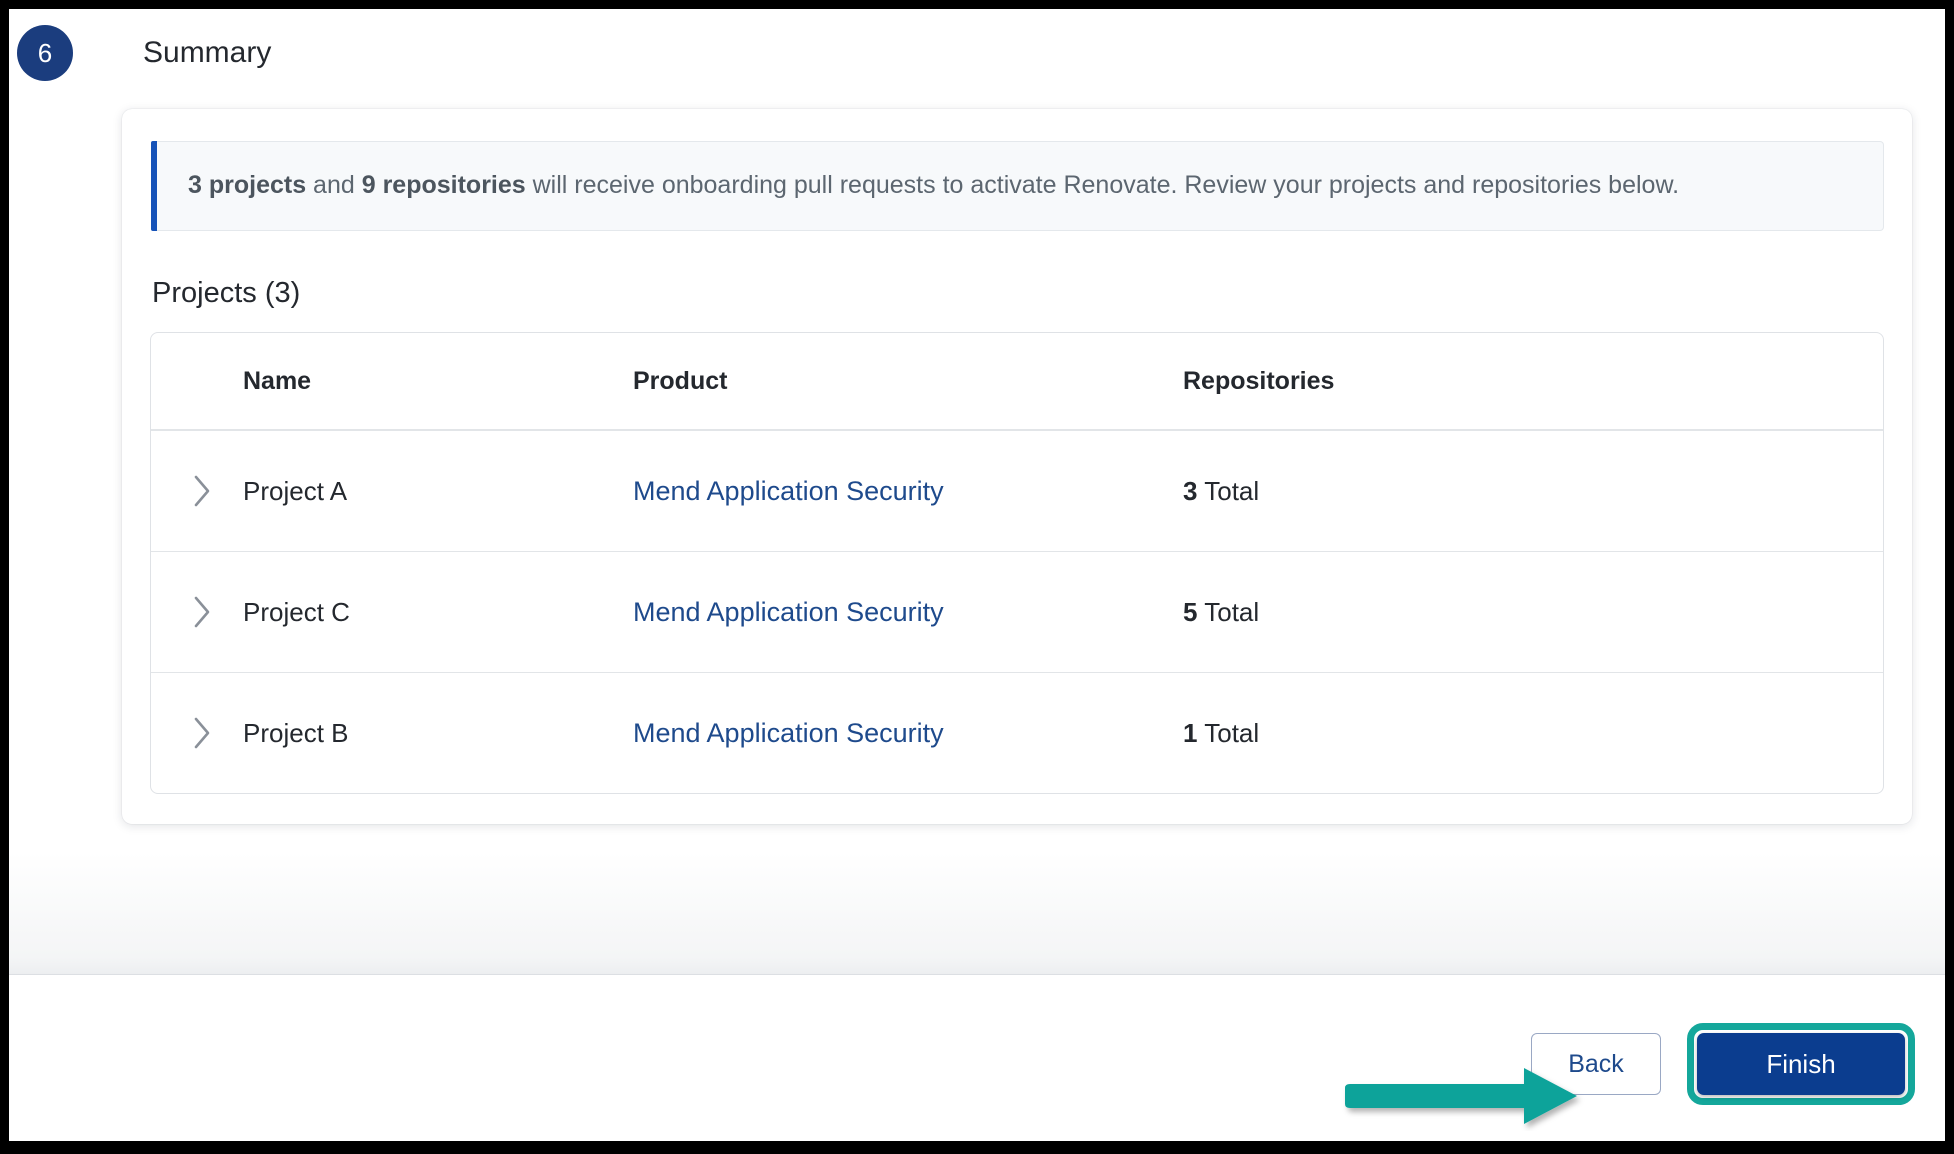 The height and width of the screenshot is (1154, 1954). What do you see at coordinates (1190, 732) in the screenshot?
I see `repository-count: 1` at bounding box center [1190, 732].